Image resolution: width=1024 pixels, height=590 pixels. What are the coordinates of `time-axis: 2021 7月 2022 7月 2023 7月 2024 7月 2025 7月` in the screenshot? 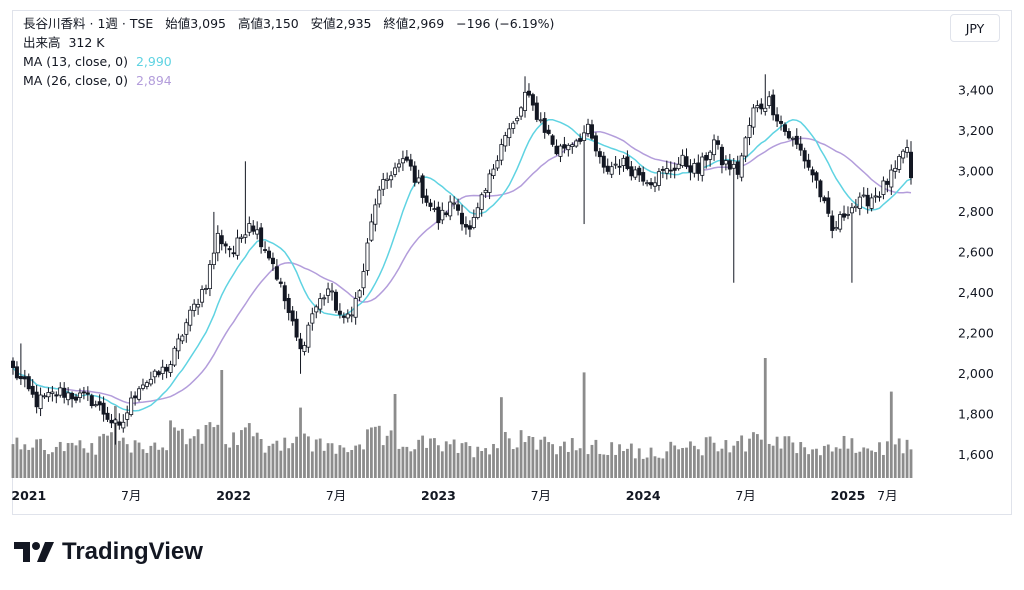 It's located at (454, 495).